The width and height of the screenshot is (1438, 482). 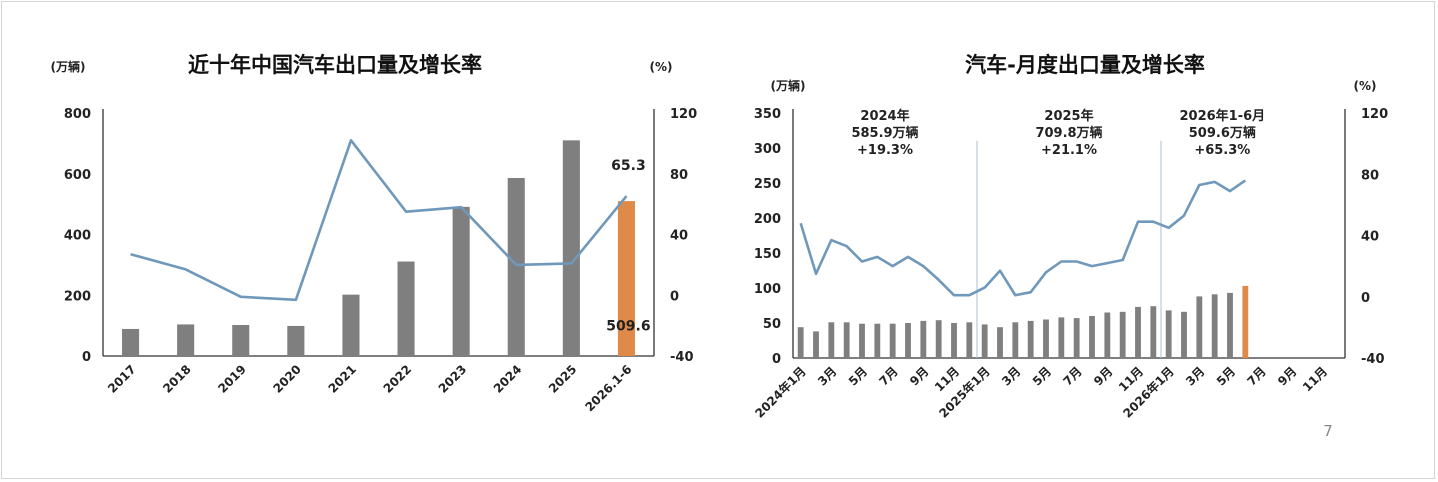 I want to click on x-tick-label: 2017, so click(x=122, y=379).